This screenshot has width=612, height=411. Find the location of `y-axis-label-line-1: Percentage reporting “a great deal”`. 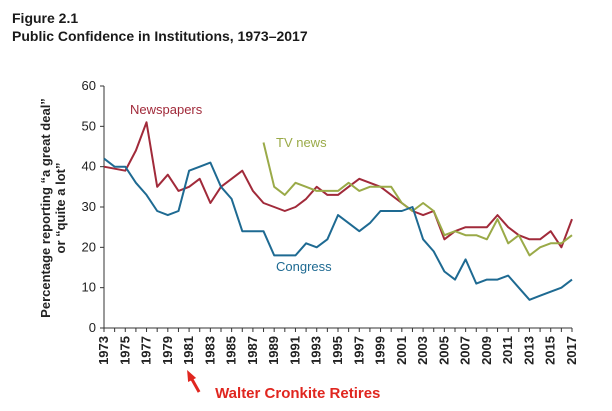

y-axis-label-line-1: Percentage reporting “a great deal” is located at coordinates (45, 208).